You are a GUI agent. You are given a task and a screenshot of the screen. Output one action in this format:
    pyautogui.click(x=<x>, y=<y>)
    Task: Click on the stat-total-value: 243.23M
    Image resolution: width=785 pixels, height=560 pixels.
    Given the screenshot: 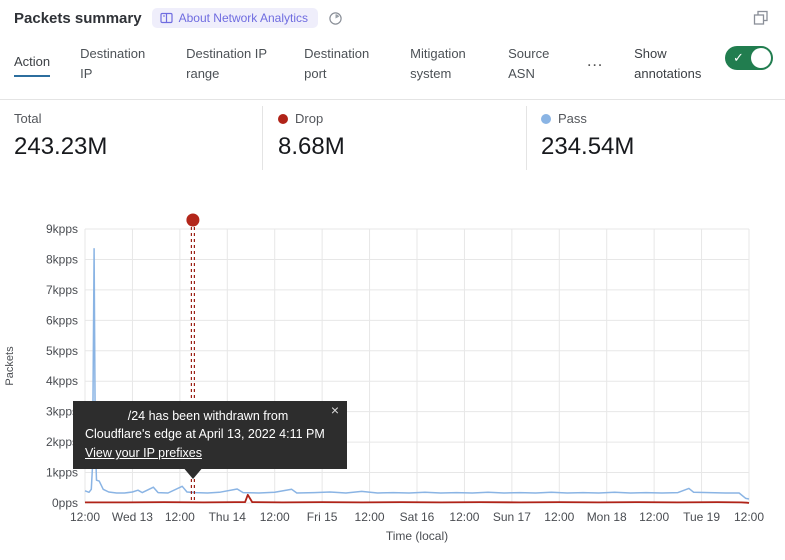 What is the action you would take?
    pyautogui.click(x=61, y=146)
    